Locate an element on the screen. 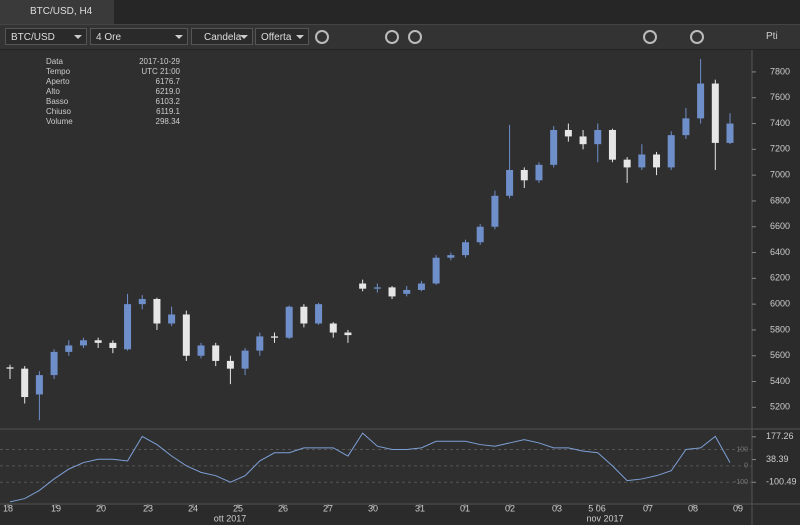 Image resolution: width=800 pixels, height=525 pixels. level-label: 100 is located at coordinates (742, 449).